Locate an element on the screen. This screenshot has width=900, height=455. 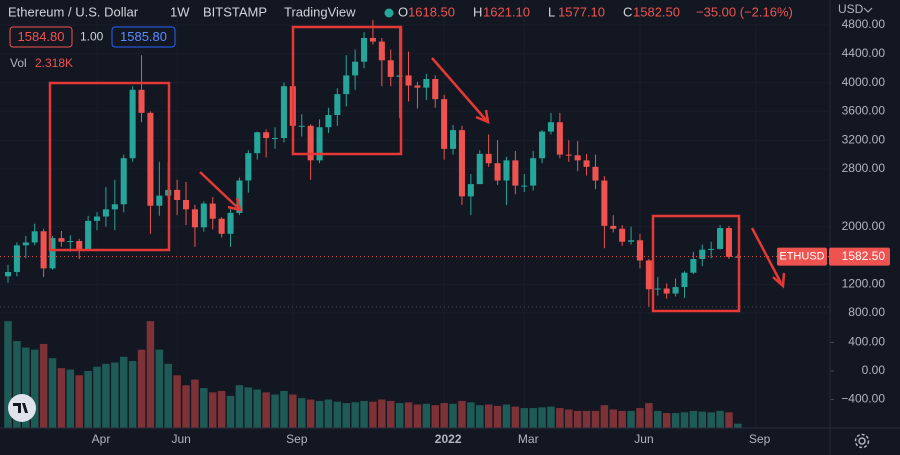
ask: 1585.80 is located at coordinates (143, 36).